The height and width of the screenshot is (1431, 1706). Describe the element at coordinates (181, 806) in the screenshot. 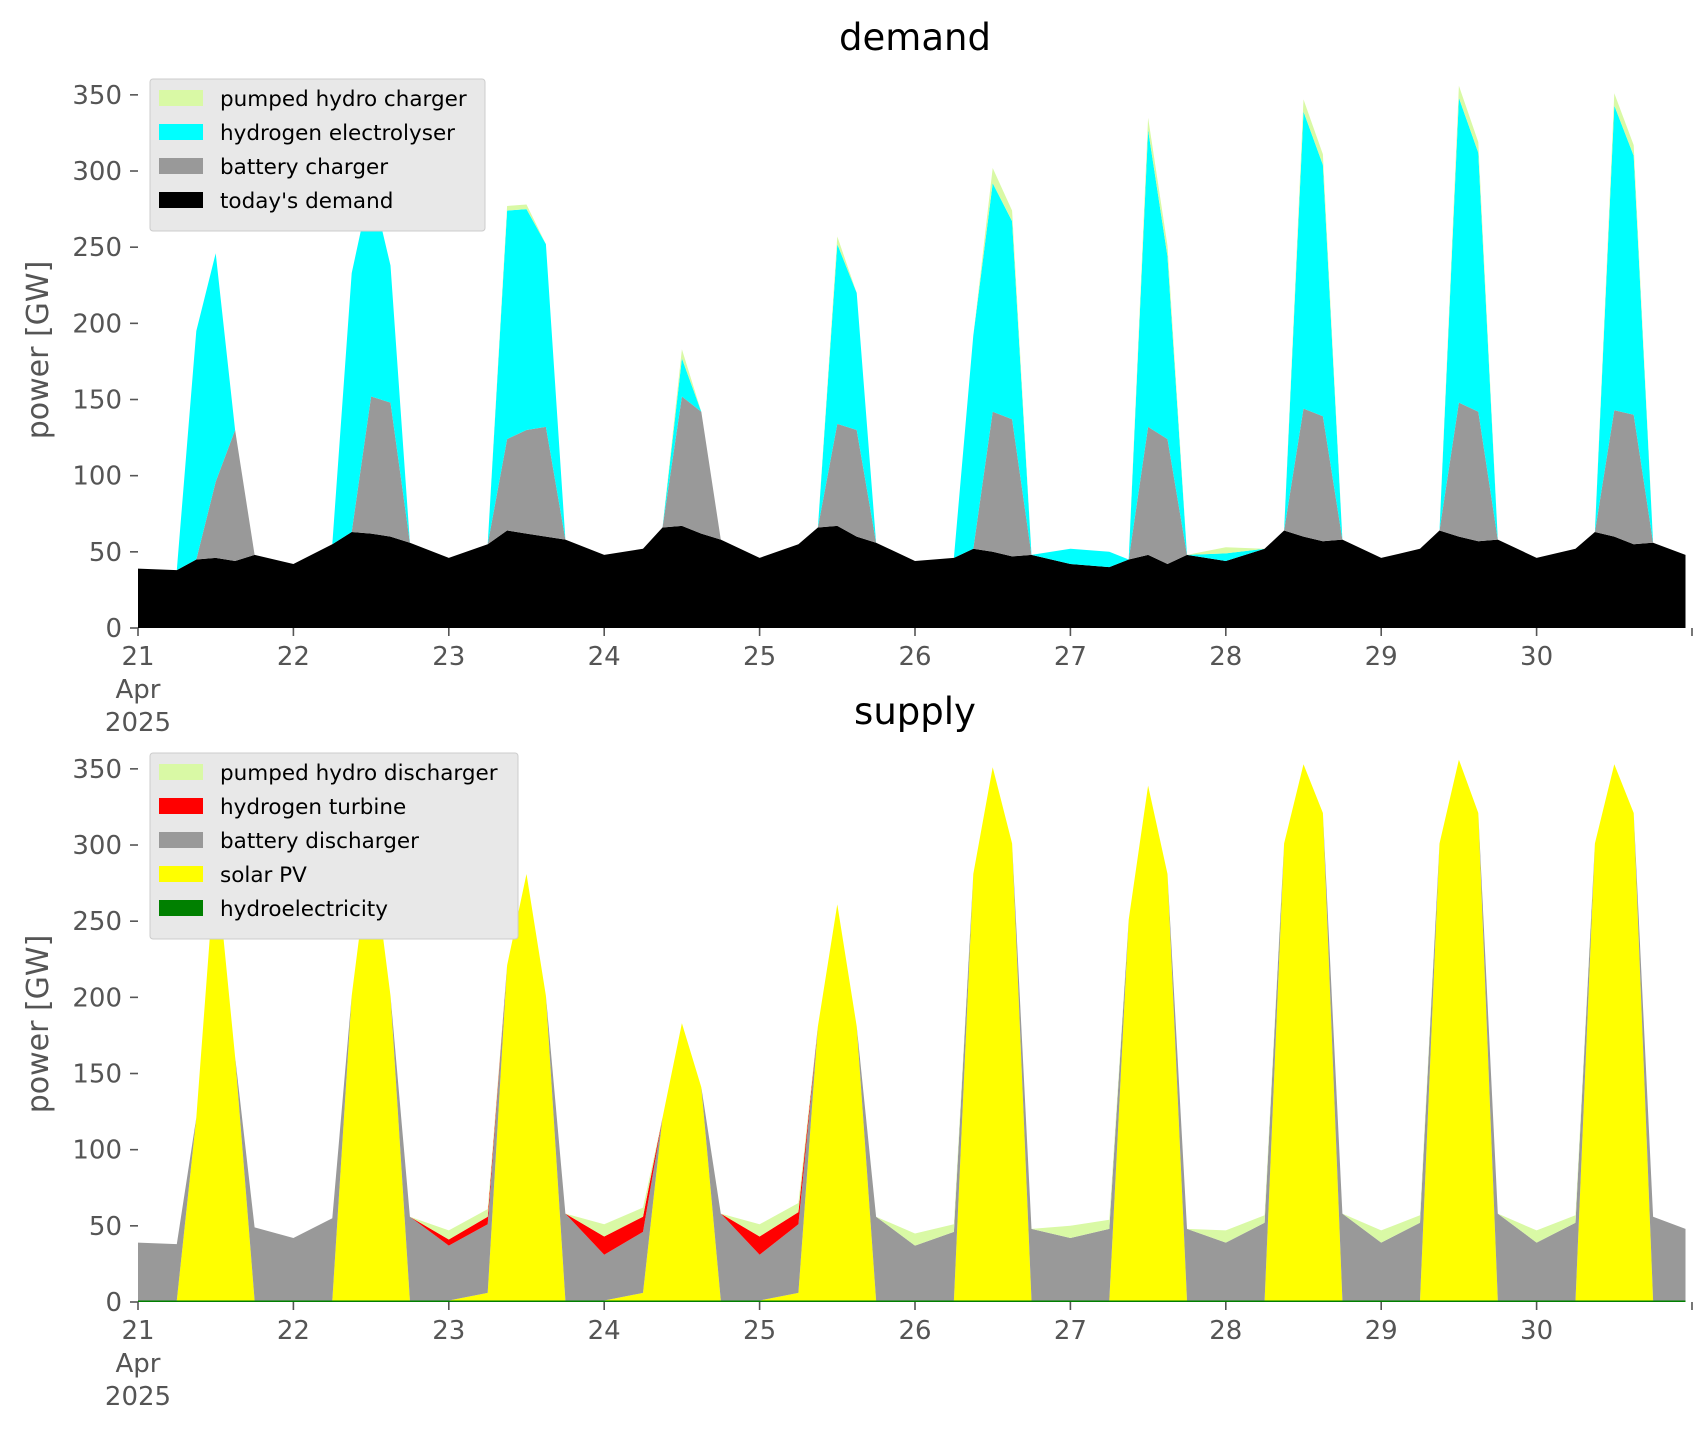

I see `supply-legend-swatch-hydrogen-turbine` at that location.